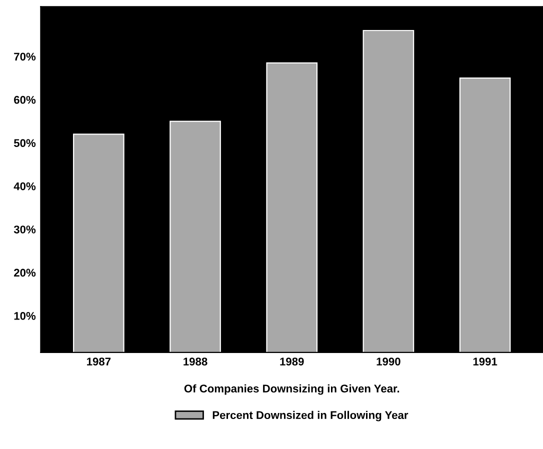  What do you see at coordinates (25, 272) in the screenshot?
I see `y-tick-label: 20%` at bounding box center [25, 272].